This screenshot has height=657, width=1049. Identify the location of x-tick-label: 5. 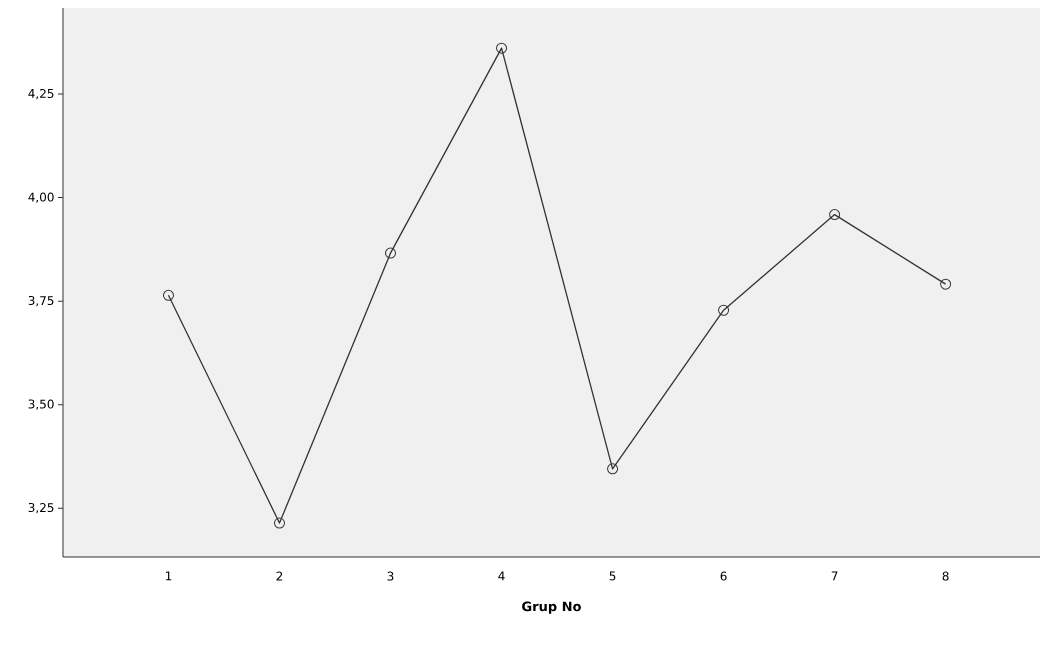
(612, 576).